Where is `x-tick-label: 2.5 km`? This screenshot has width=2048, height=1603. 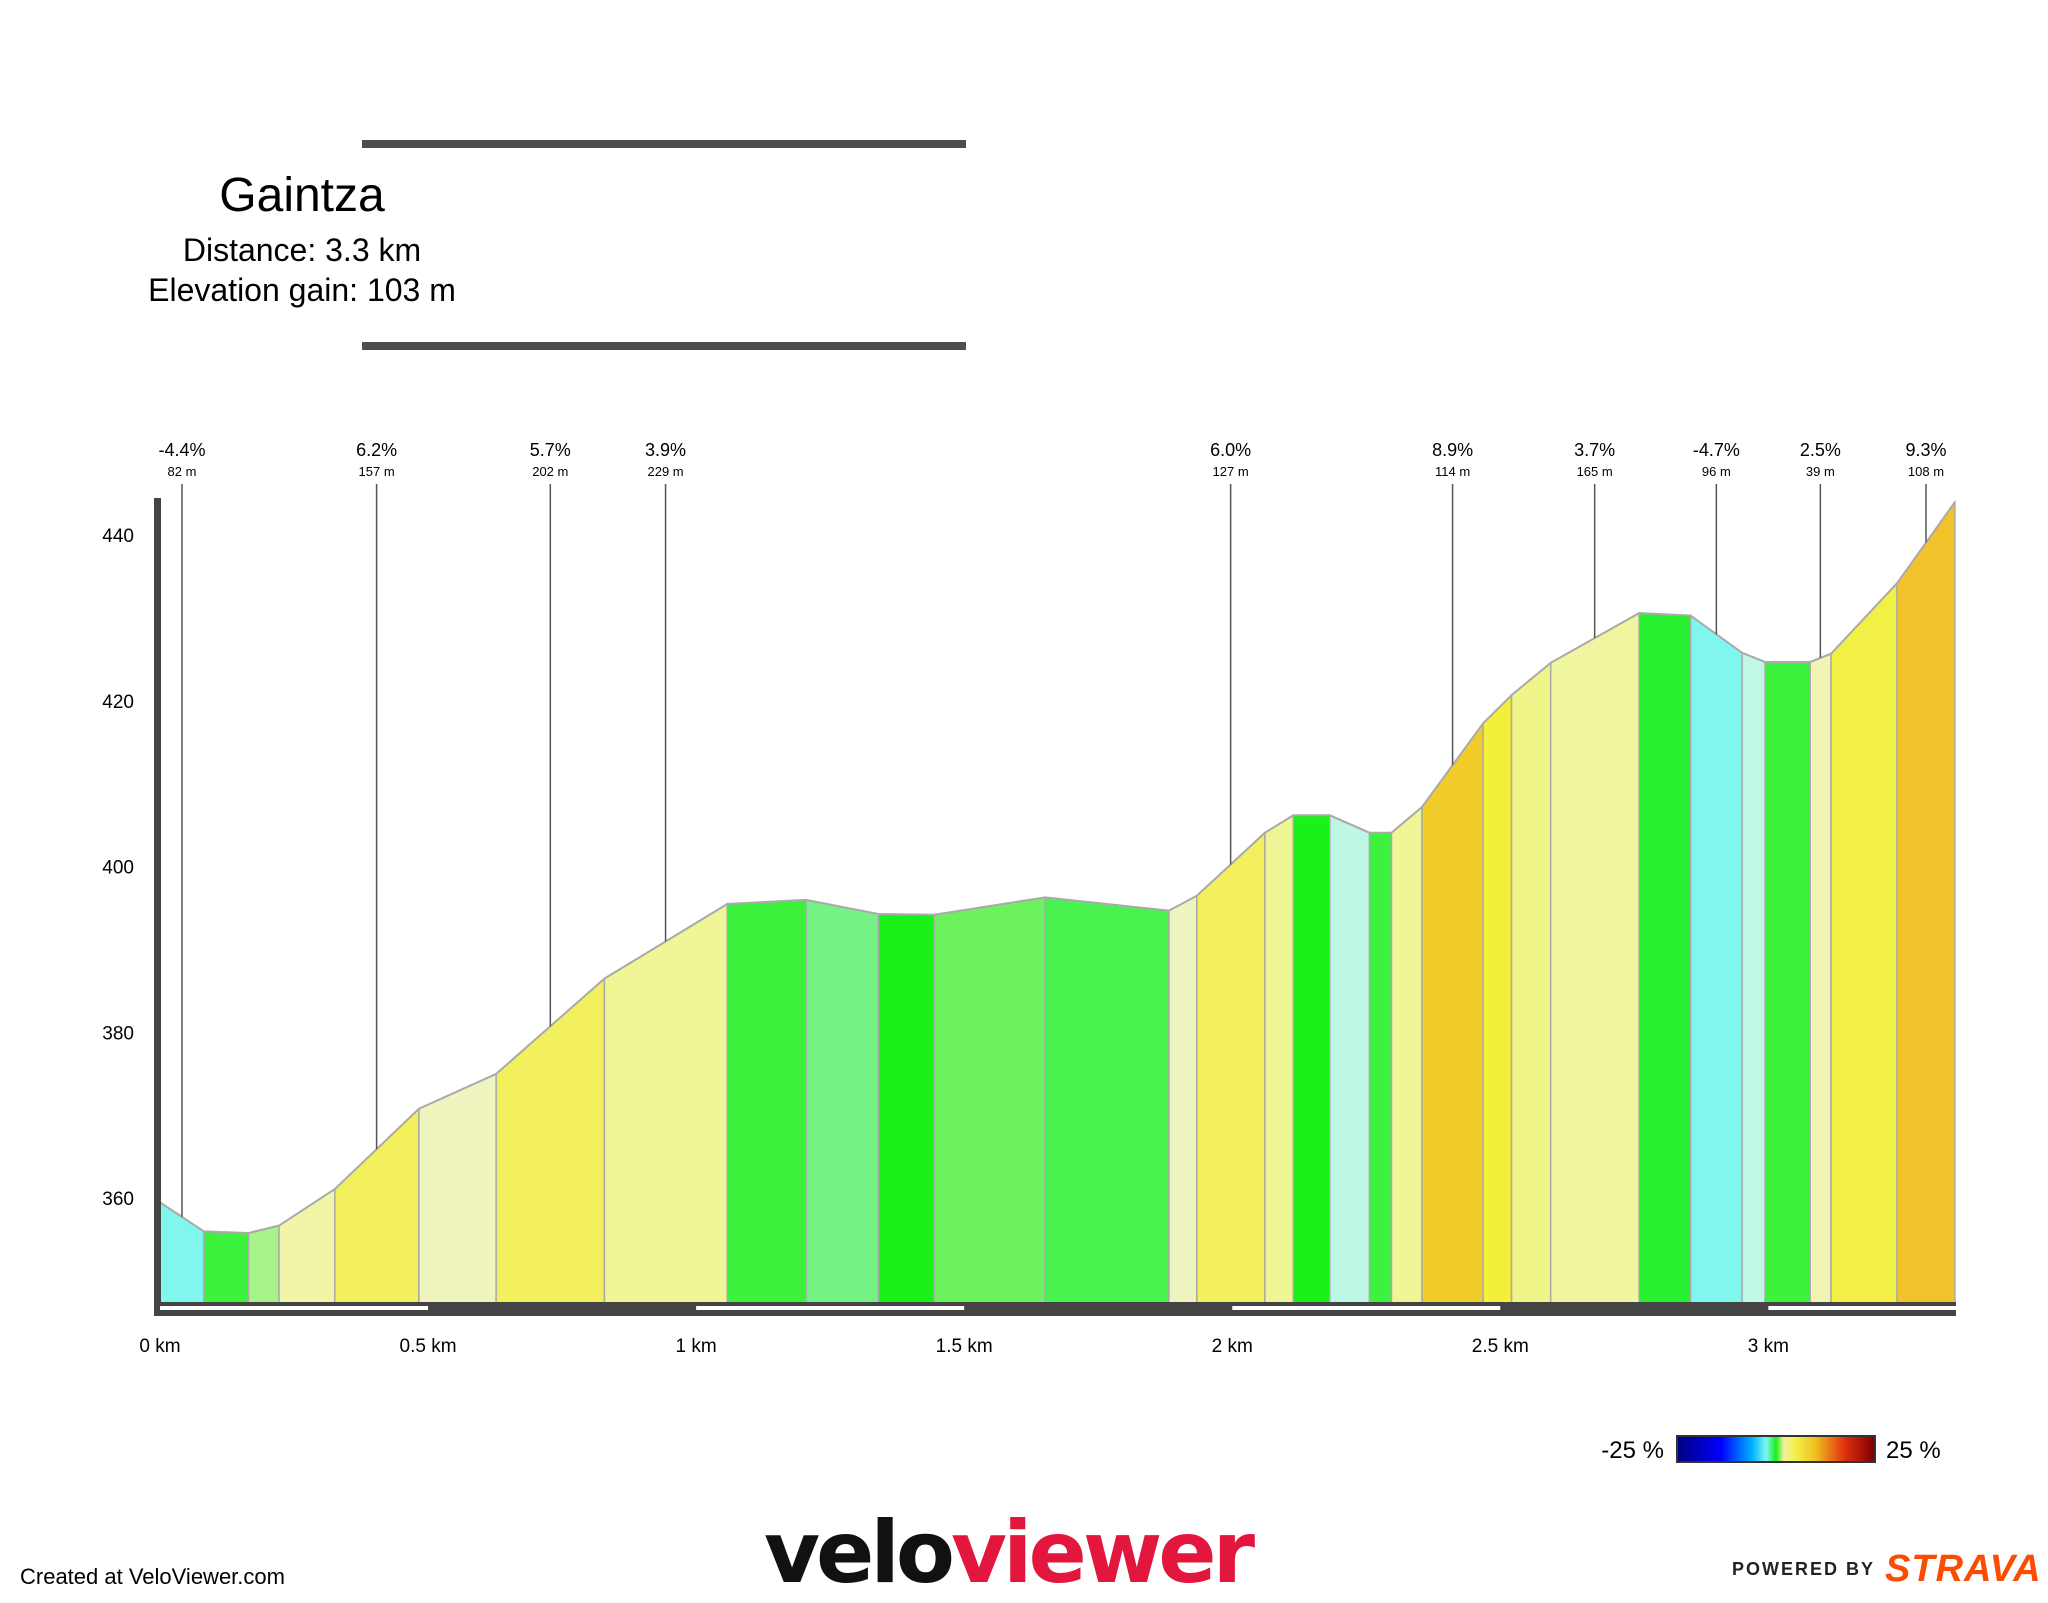
x-tick-label: 2.5 km is located at coordinates (1500, 1346).